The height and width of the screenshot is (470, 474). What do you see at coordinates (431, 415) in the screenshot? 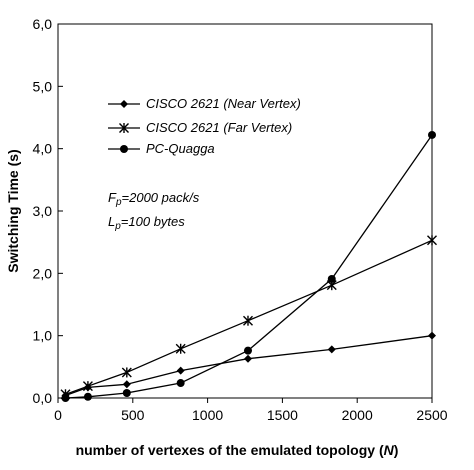
I see `x-tick-label: 2500` at bounding box center [431, 415].